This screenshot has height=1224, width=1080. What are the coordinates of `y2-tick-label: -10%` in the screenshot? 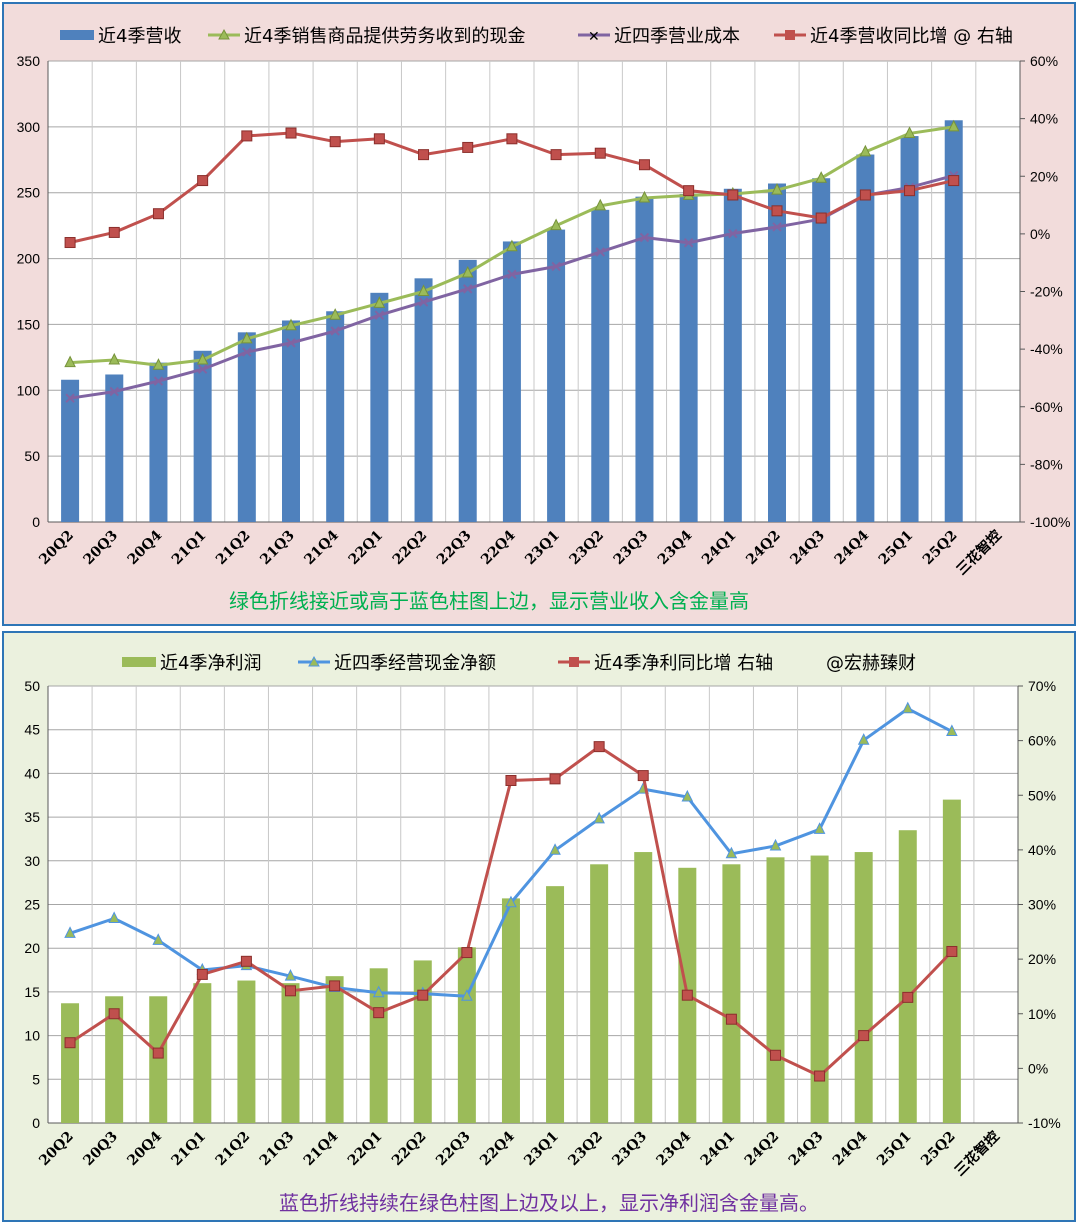 It's located at (1044, 1123).